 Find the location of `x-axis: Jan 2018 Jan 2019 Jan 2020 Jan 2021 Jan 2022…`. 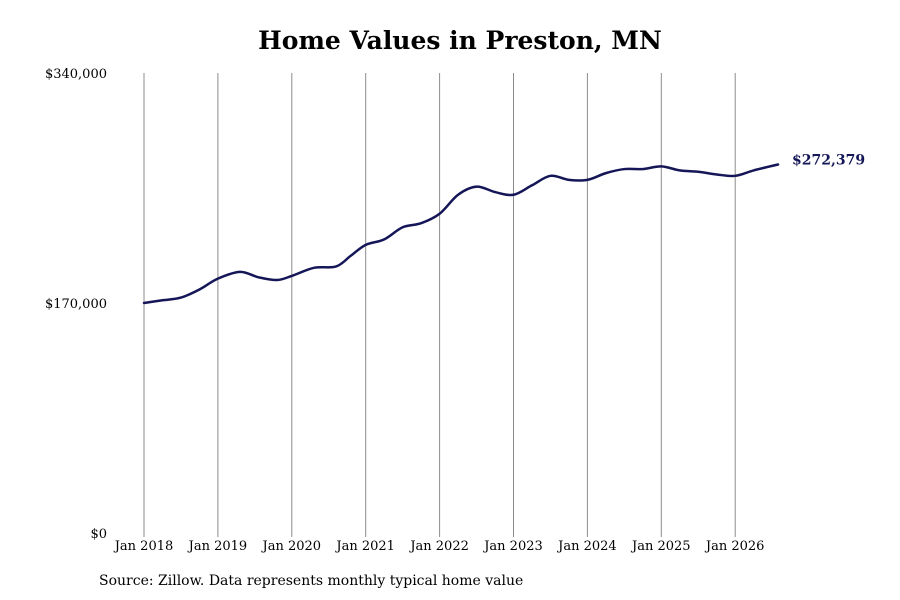

x-axis: Jan 2018 Jan 2019 Jan 2020 Jan 2021 Jan 2022… is located at coordinates (439, 546).